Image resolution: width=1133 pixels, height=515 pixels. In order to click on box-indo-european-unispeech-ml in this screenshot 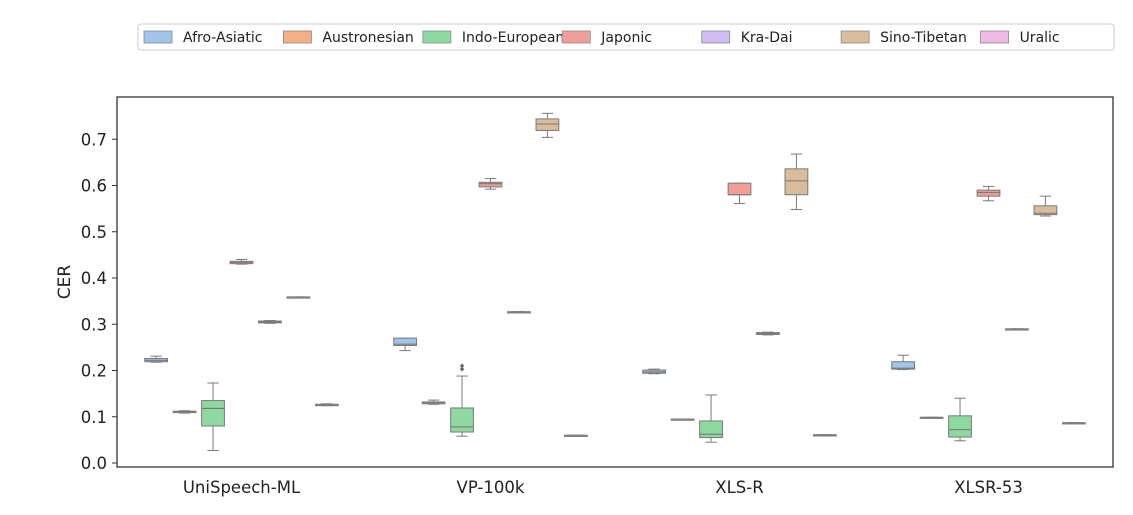, I will do `click(213, 417)`.